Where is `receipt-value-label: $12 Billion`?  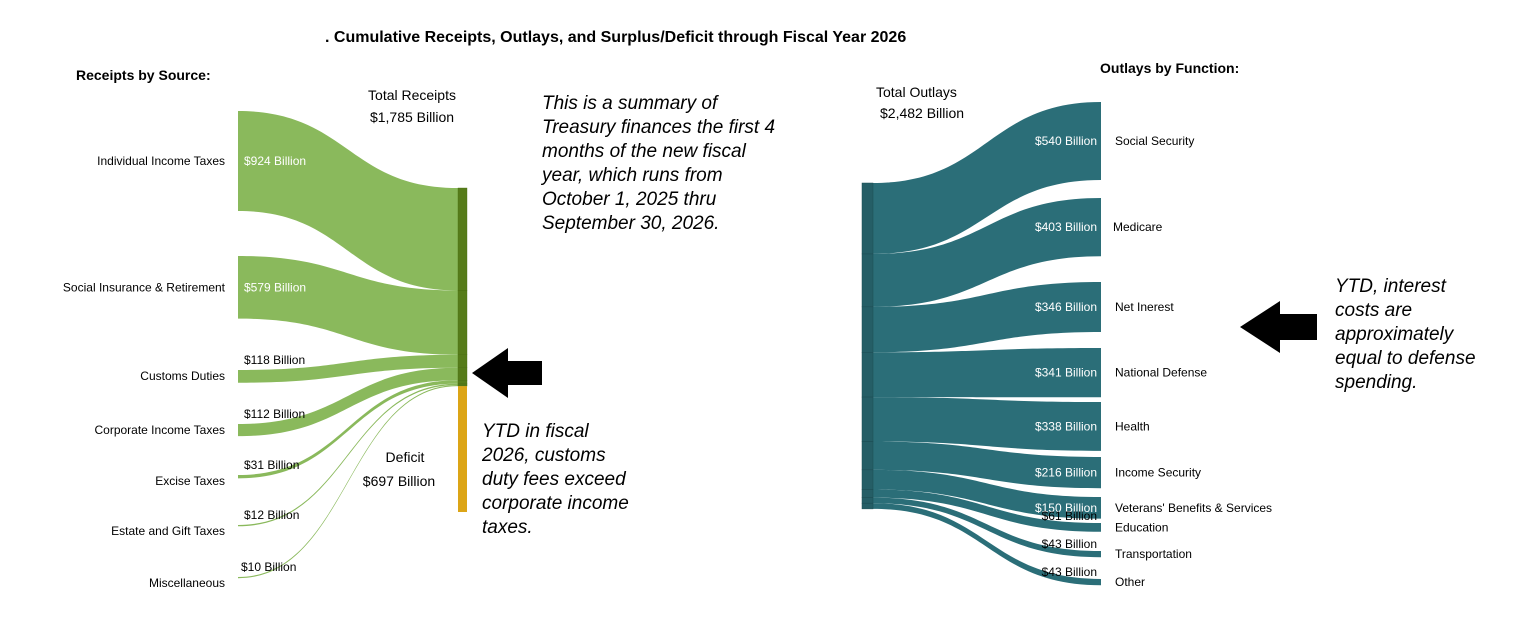 receipt-value-label: $12 Billion is located at coordinates (271, 515).